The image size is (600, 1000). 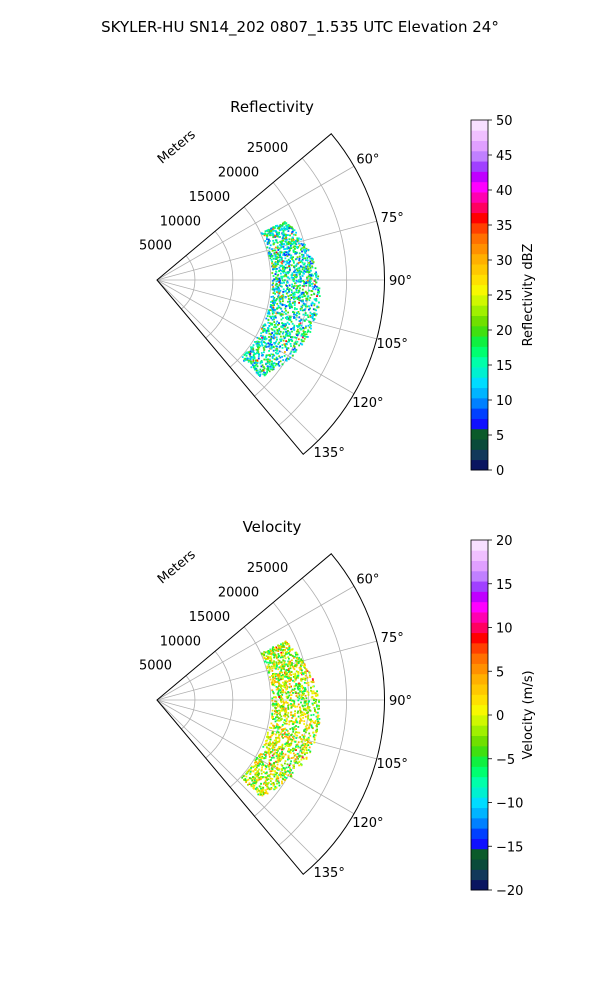 What do you see at coordinates (219, 704) in the screenshot?
I see `range-gridline` at bounding box center [219, 704].